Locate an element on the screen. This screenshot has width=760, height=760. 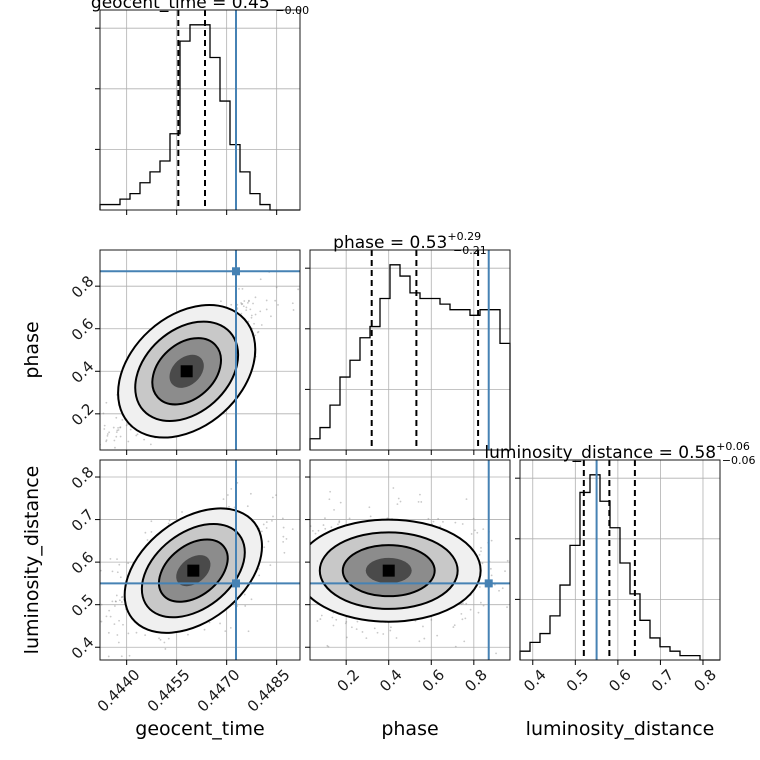
truth-marker is located at coordinates (488, 583).